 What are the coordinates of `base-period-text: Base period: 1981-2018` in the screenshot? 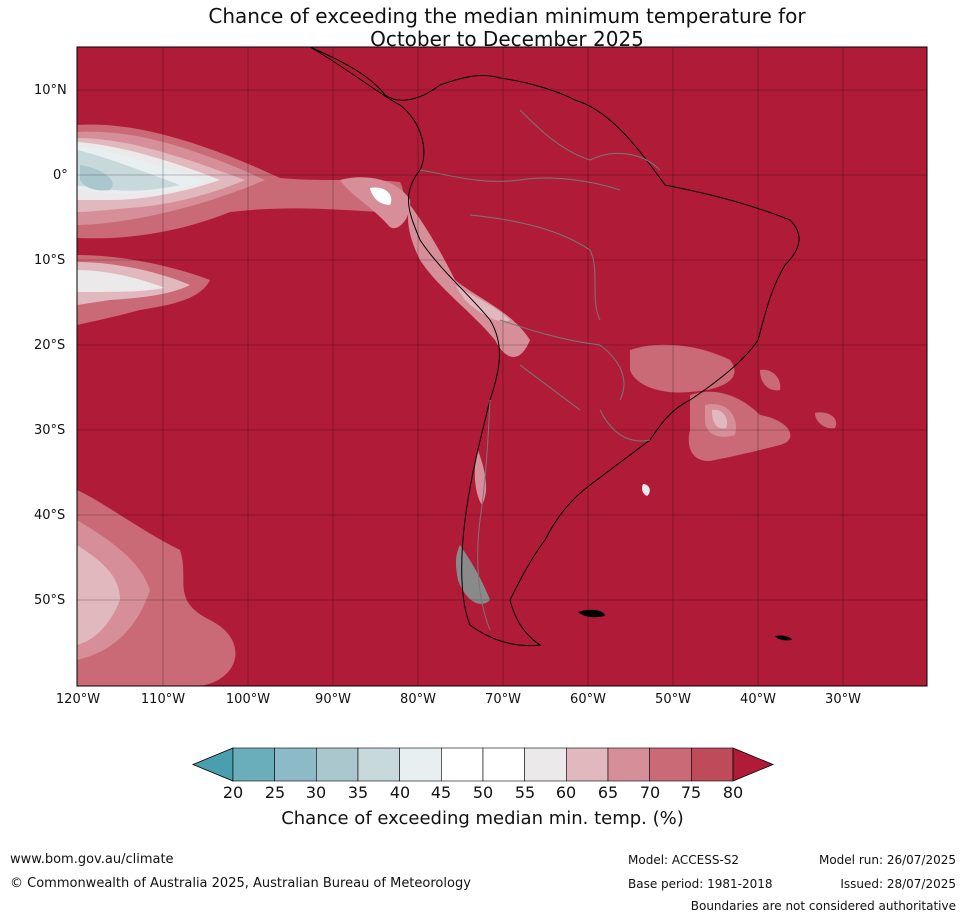 It's located at (700, 884).